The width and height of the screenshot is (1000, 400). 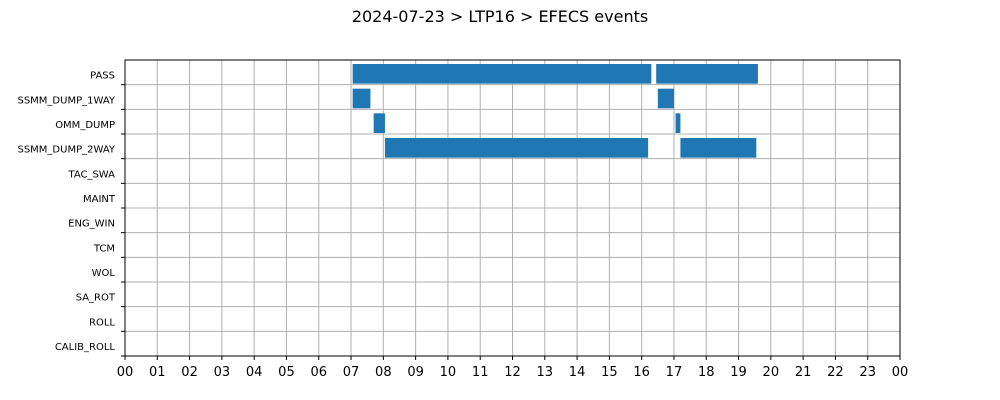 I want to click on x-tick-label: 20, so click(x=771, y=372).